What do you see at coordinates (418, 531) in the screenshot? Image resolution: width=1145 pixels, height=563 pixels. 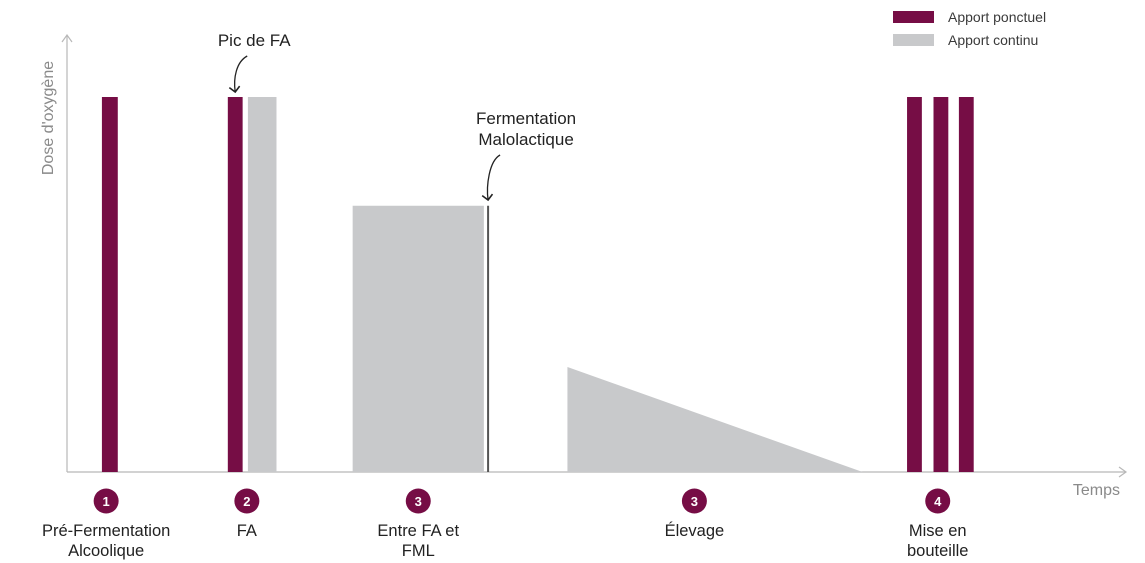 I see `phase-label: Entre FA et` at bounding box center [418, 531].